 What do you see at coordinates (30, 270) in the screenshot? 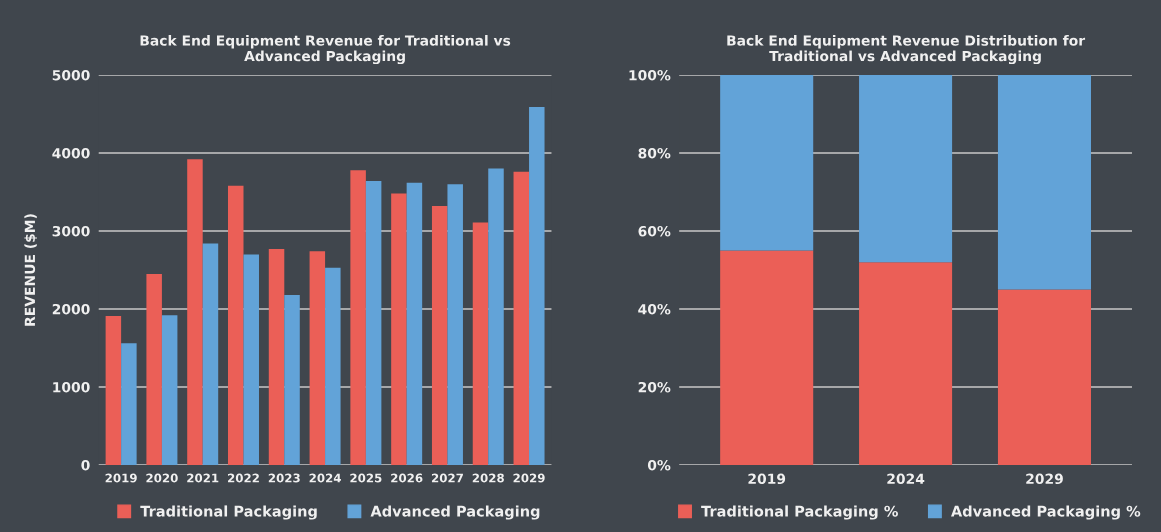
I see `y-axis-title: REVENUE ($M)` at bounding box center [30, 270].